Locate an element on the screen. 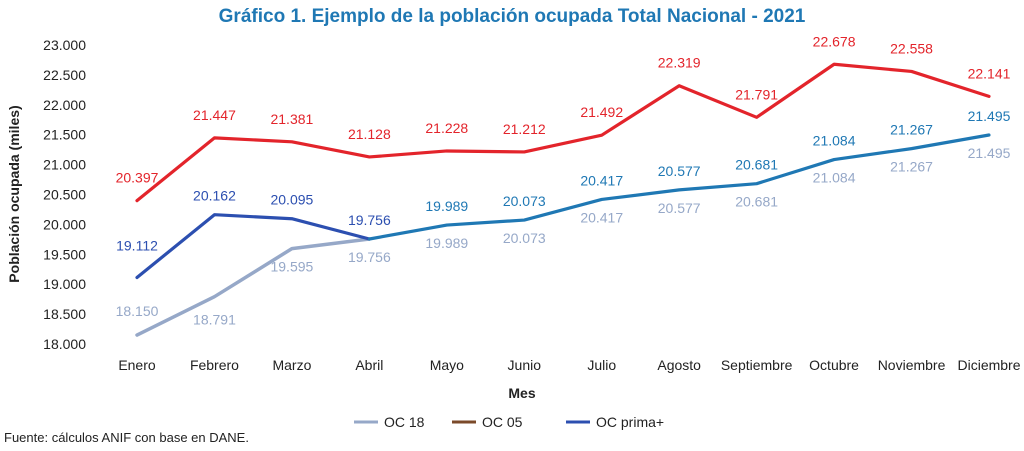 The width and height of the screenshot is (1024, 451). x-tick-label: Mayo is located at coordinates (447, 365).